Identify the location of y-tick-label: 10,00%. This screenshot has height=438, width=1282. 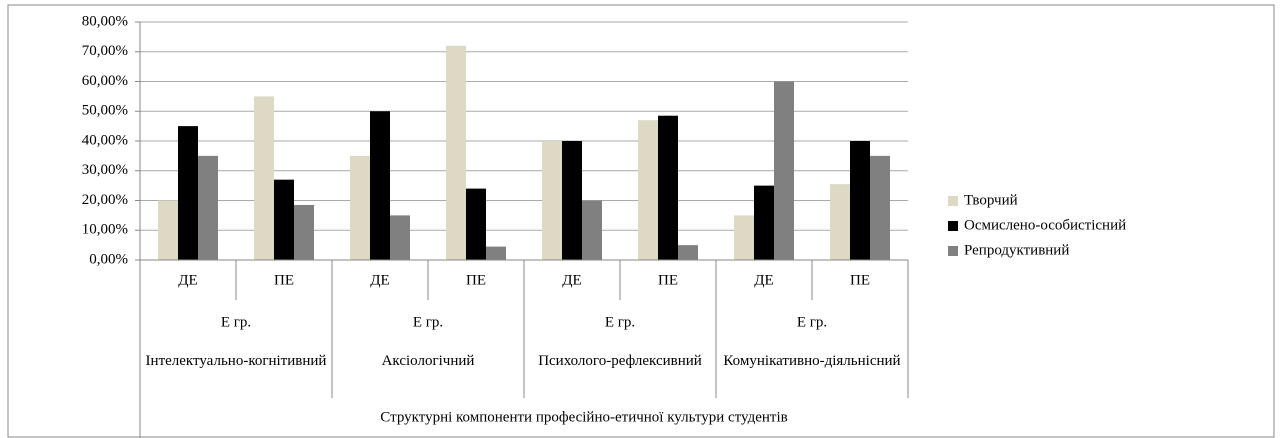
(105, 230).